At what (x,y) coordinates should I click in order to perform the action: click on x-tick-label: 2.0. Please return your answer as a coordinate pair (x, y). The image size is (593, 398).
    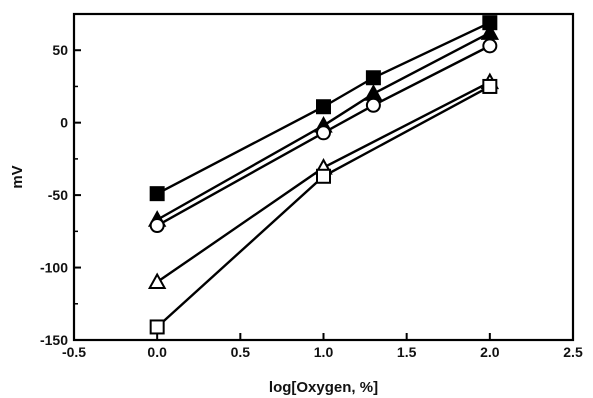
    Looking at the image, I should click on (490, 352).